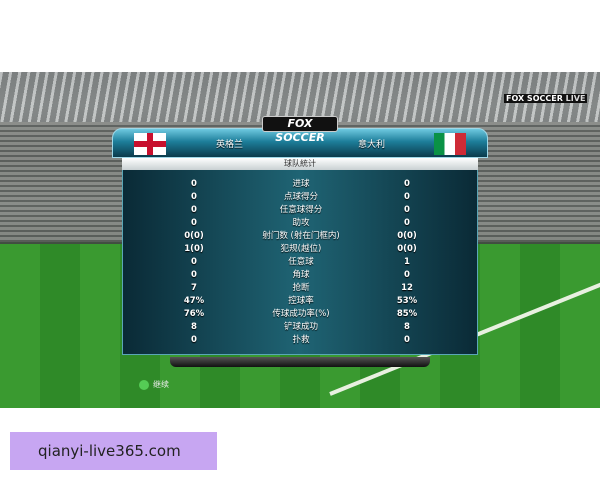  I want to click on stat-label: 点球得分, so click(300, 197).